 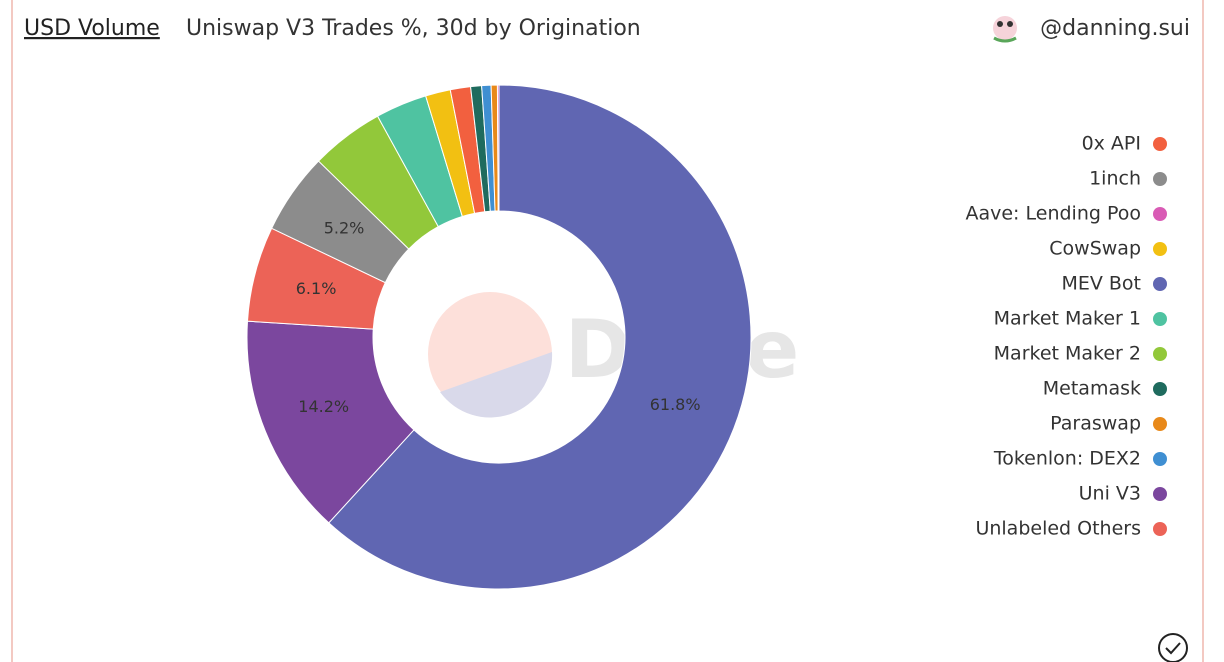 What do you see at coordinates (1111, 144) in the screenshot?
I see `legend-label: 0x API` at bounding box center [1111, 144].